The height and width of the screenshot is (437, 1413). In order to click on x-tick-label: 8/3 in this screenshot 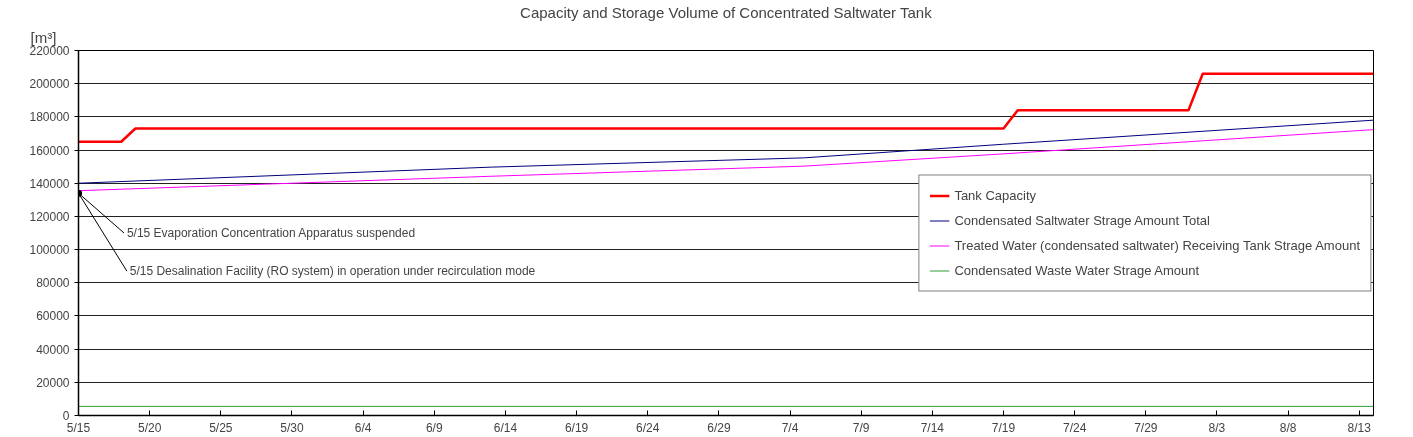, I will do `click(1217, 427)`.